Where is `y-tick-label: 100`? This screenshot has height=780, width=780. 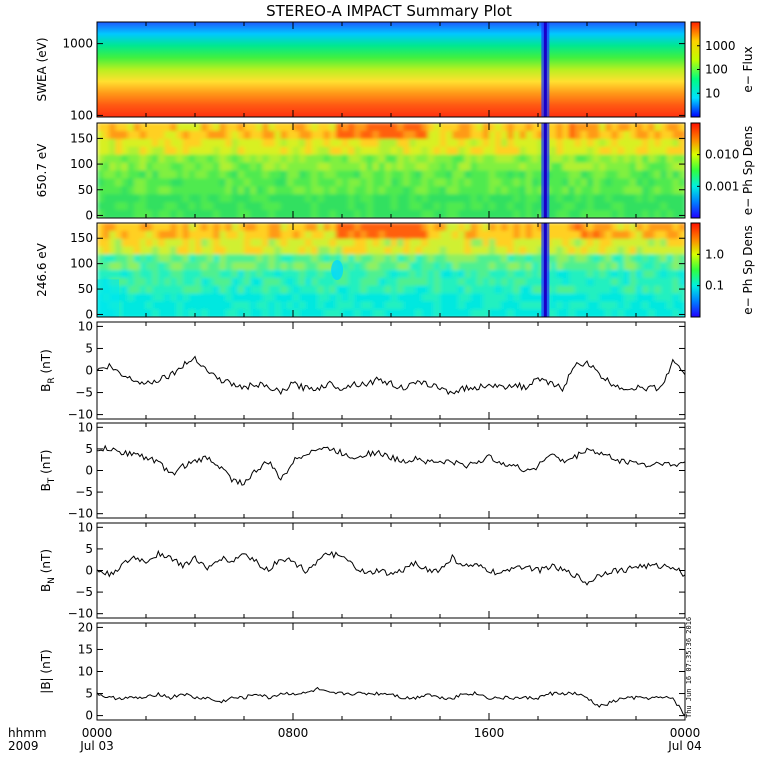
y-tick-label: 100 is located at coordinates (81, 164).